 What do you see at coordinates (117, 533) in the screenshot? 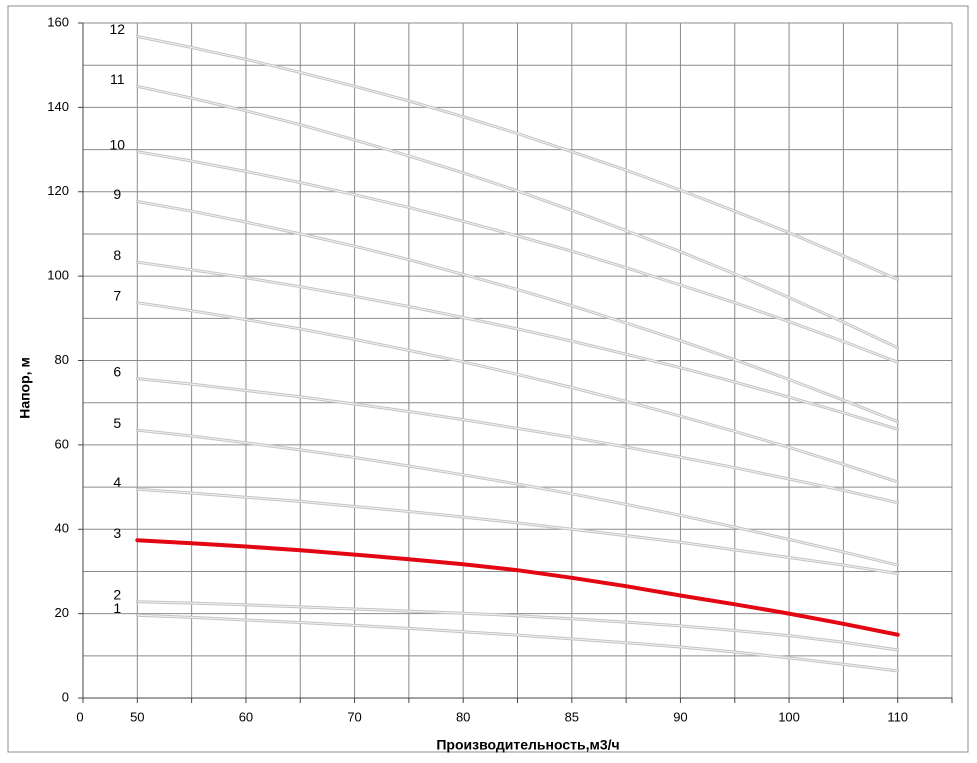
I see `series-label: 3` at bounding box center [117, 533].